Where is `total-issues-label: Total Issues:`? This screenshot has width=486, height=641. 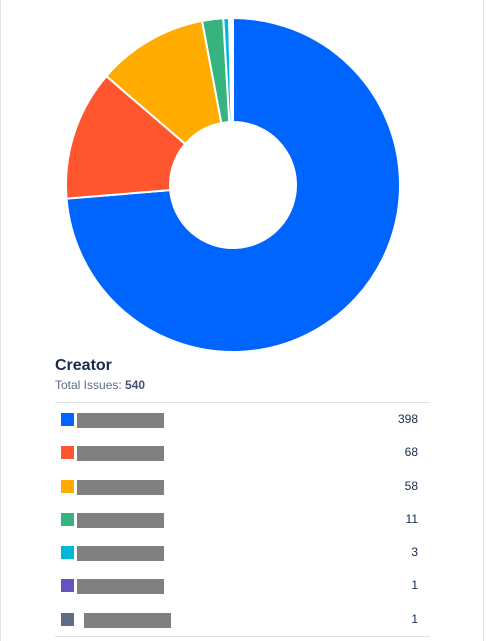
total-issues-label: Total Issues: is located at coordinates (88, 385).